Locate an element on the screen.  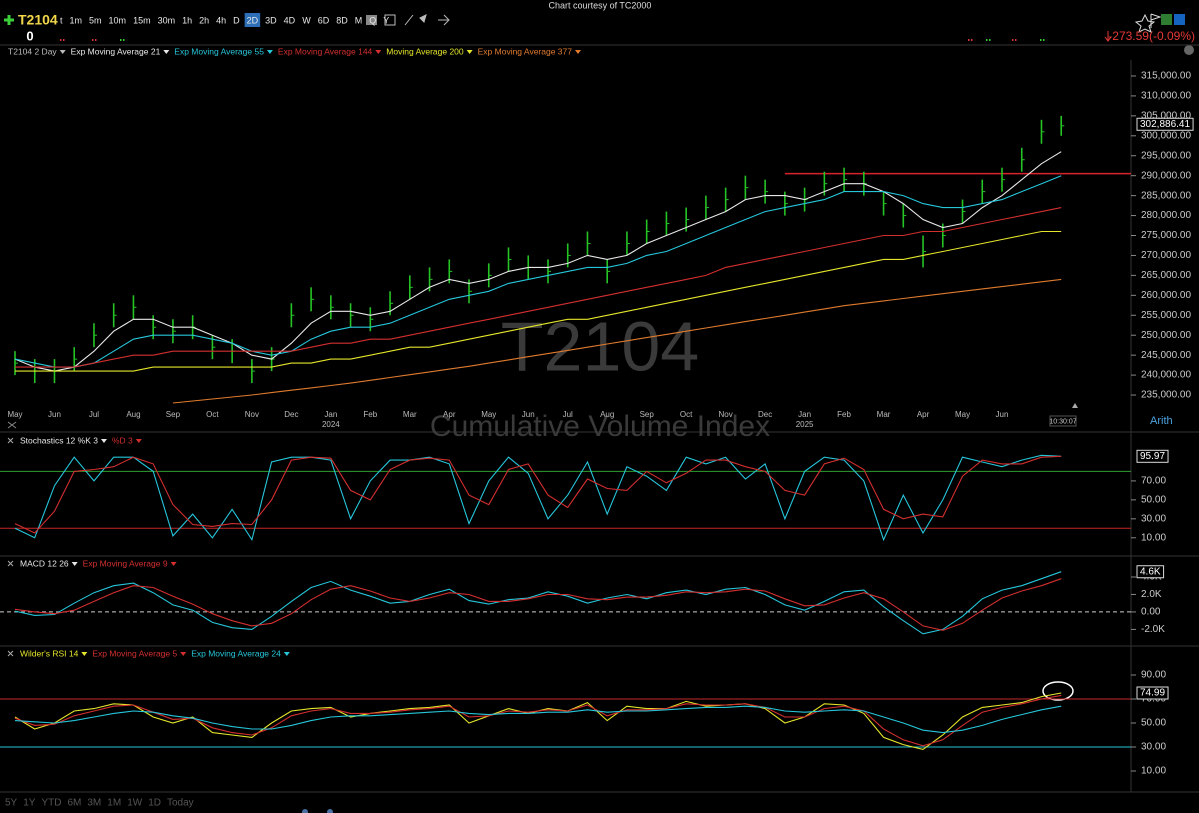
range-button: 1D is located at coordinates (154, 803).